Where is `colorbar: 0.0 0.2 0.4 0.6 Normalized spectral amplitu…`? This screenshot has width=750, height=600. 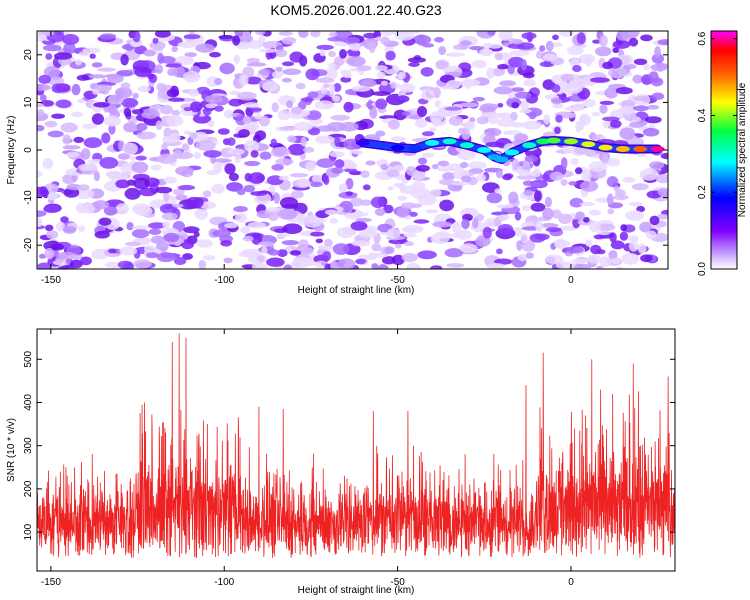
colorbar: 0.0 0.2 0.4 0.6 Normalized spectral amplitu… is located at coordinates (722, 153).